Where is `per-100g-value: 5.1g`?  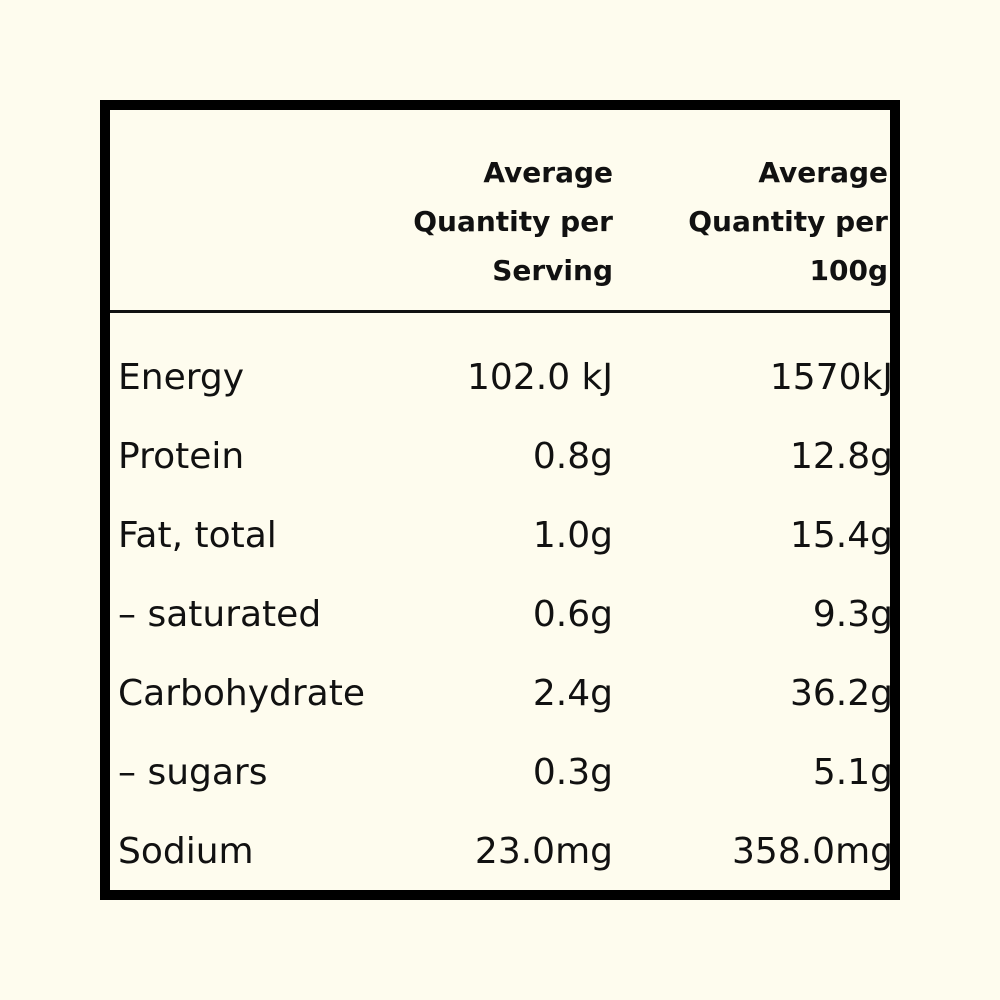
per-100g-value: 5.1g is located at coordinates (852, 772).